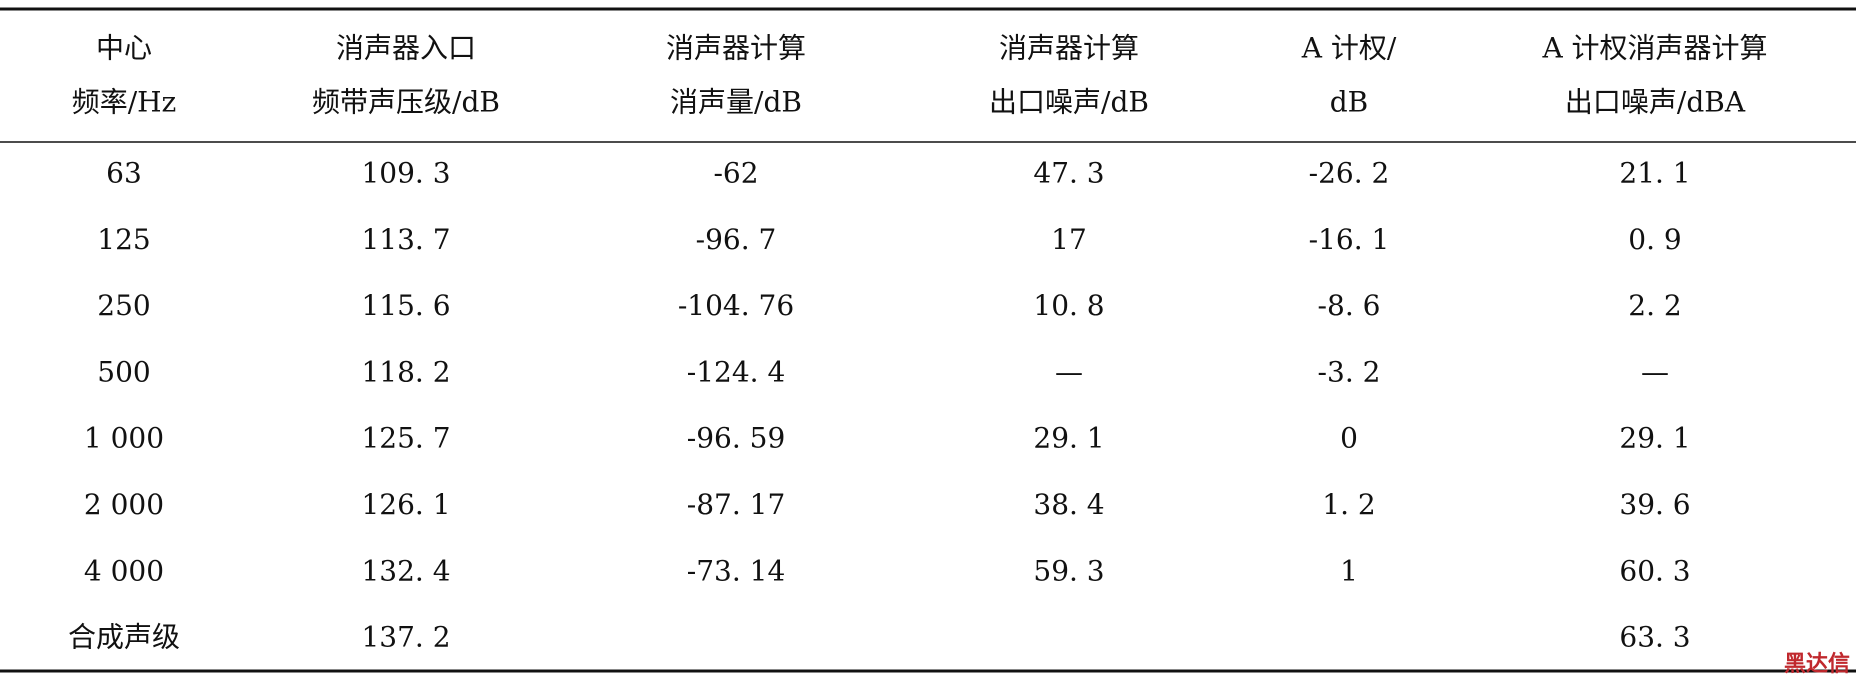 This screenshot has width=1856, height=692. What do you see at coordinates (405, 570) in the screenshot?
I see `table-cell: 132. 4` at bounding box center [405, 570].